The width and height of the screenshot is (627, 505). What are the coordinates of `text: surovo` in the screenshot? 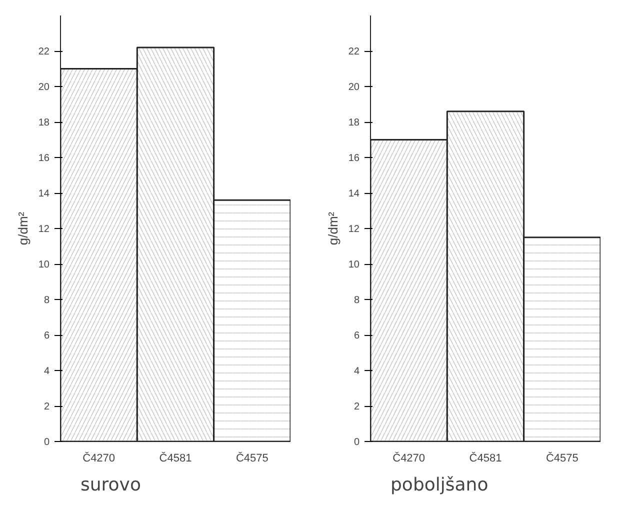 It's located at (110, 485).